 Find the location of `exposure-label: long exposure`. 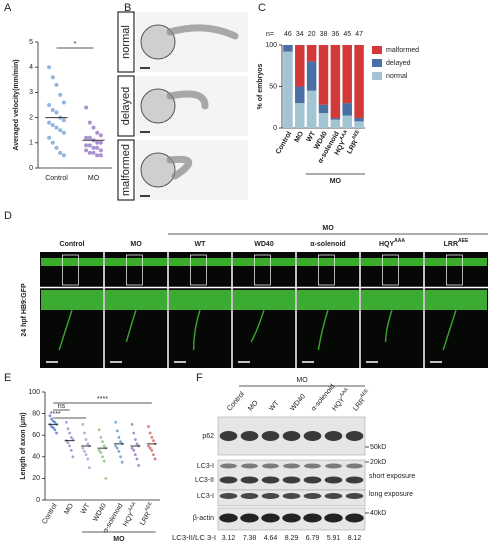

exposure-label: long exposure is located at coordinates (391, 494).